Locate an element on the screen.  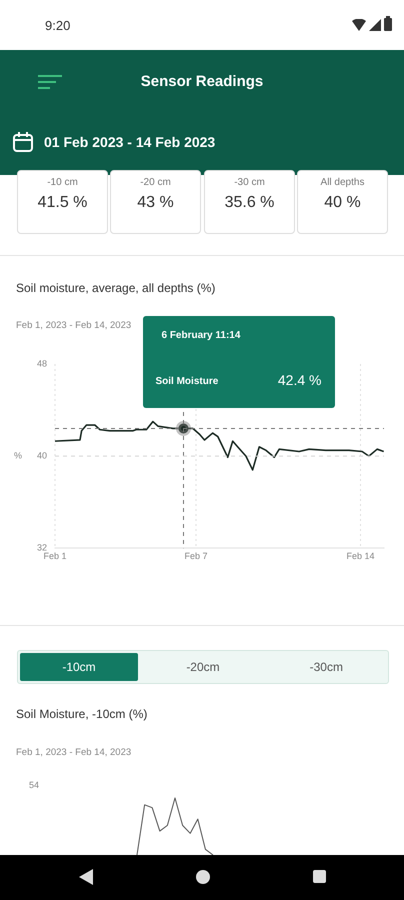
text: 01 Feb 2023 - 14 Feb 2023 is located at coordinates (130, 142).